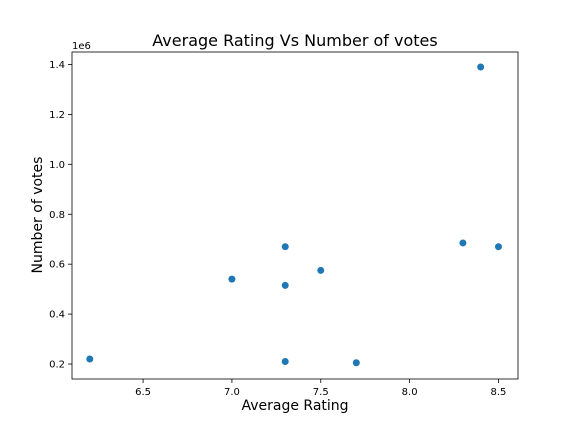 This screenshot has width=576, height=432. What do you see at coordinates (57, 365) in the screenshot?
I see `y-tick-label: 0.2` at bounding box center [57, 365].